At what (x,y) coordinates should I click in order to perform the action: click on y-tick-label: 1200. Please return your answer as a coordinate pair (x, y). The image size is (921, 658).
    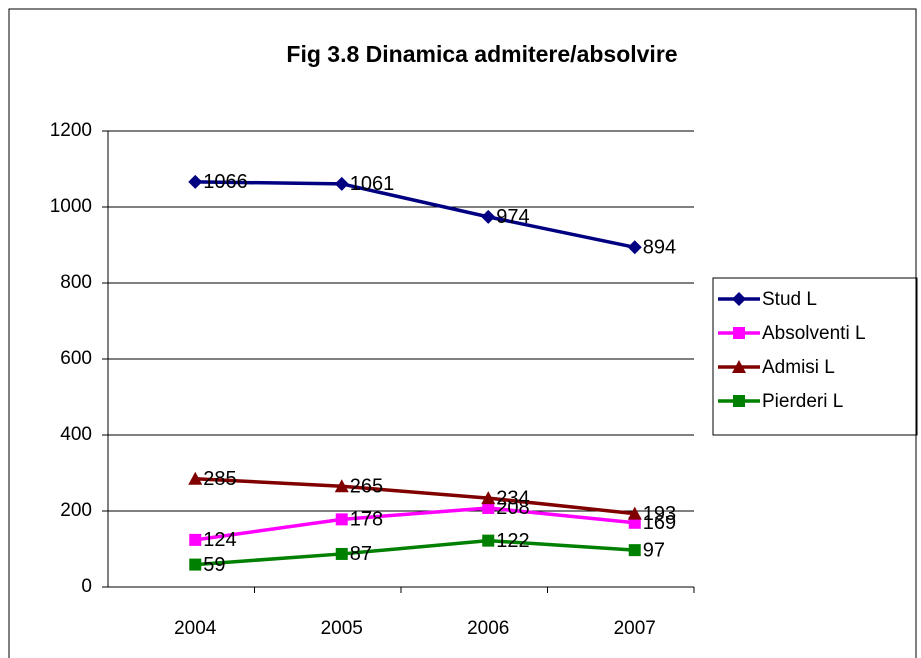
    Looking at the image, I should click on (71, 130).